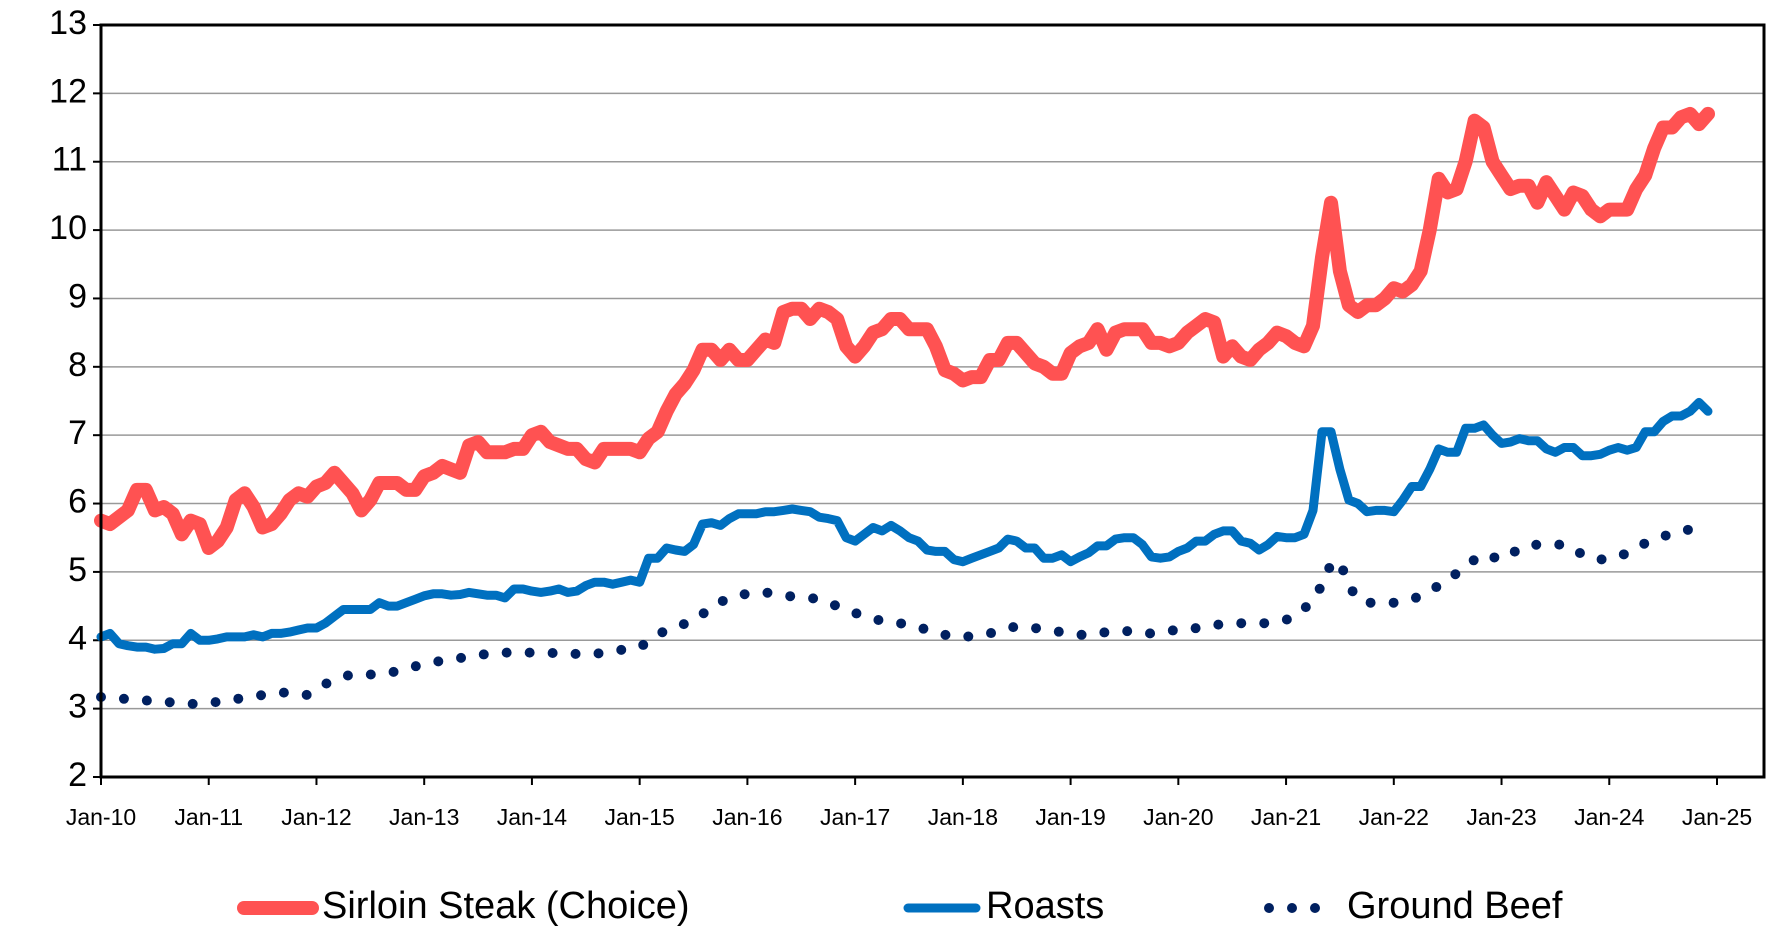  Describe the element at coordinates (1717, 817) in the screenshot. I see `x-tick-label: Jan-25` at that location.